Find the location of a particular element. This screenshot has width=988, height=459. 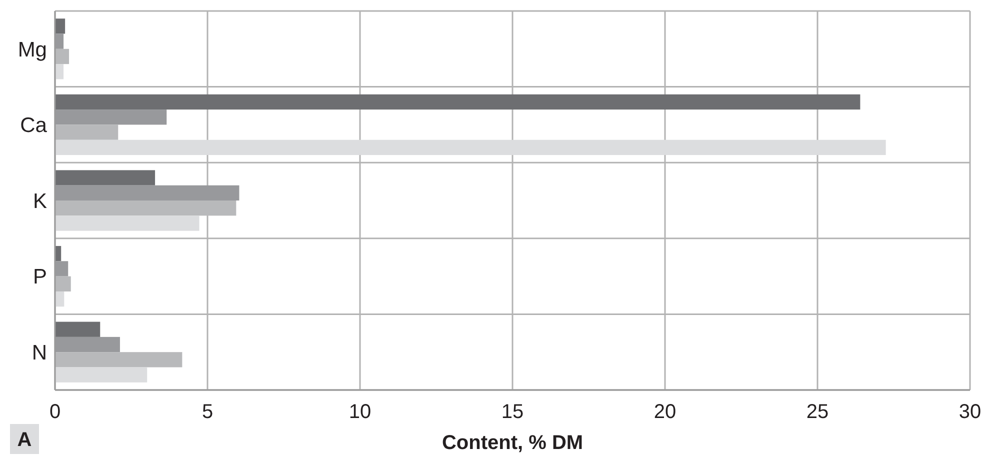

y-tick-label: K is located at coordinates (39, 201).